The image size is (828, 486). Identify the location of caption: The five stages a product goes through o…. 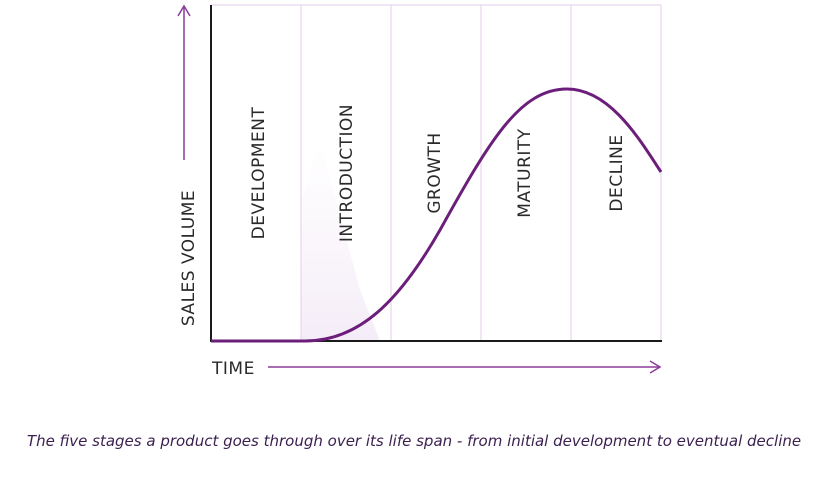
(414, 441).